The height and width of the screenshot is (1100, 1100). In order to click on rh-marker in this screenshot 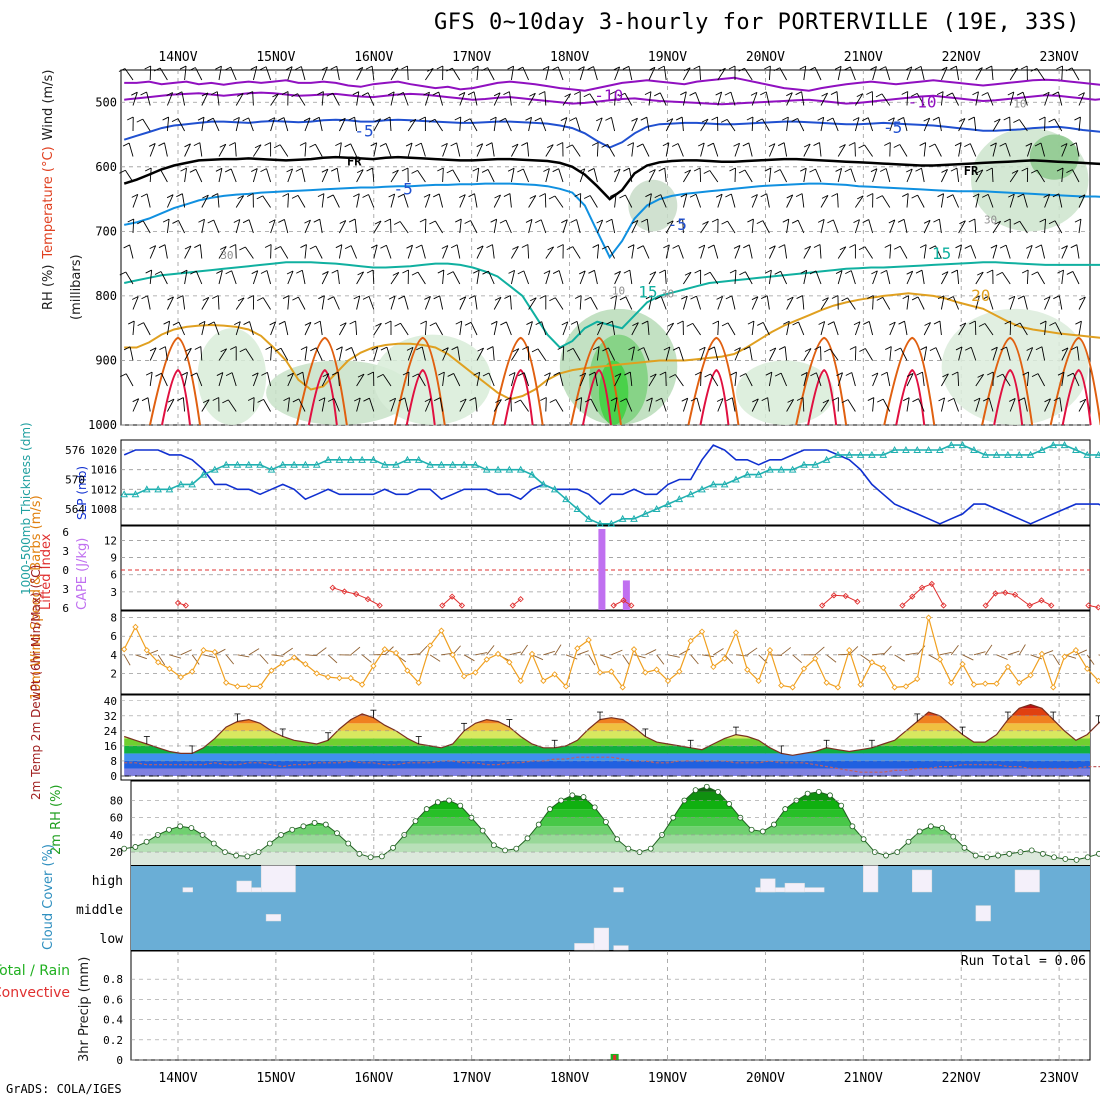, I will do `click(292, 829)`.